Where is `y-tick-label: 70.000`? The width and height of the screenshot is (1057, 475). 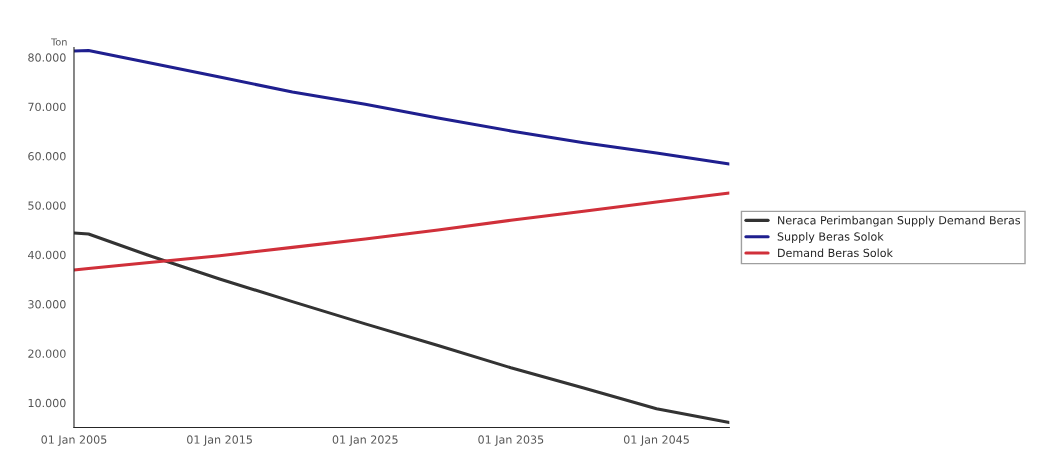 y-tick-label: 70.000 is located at coordinates (47, 107).